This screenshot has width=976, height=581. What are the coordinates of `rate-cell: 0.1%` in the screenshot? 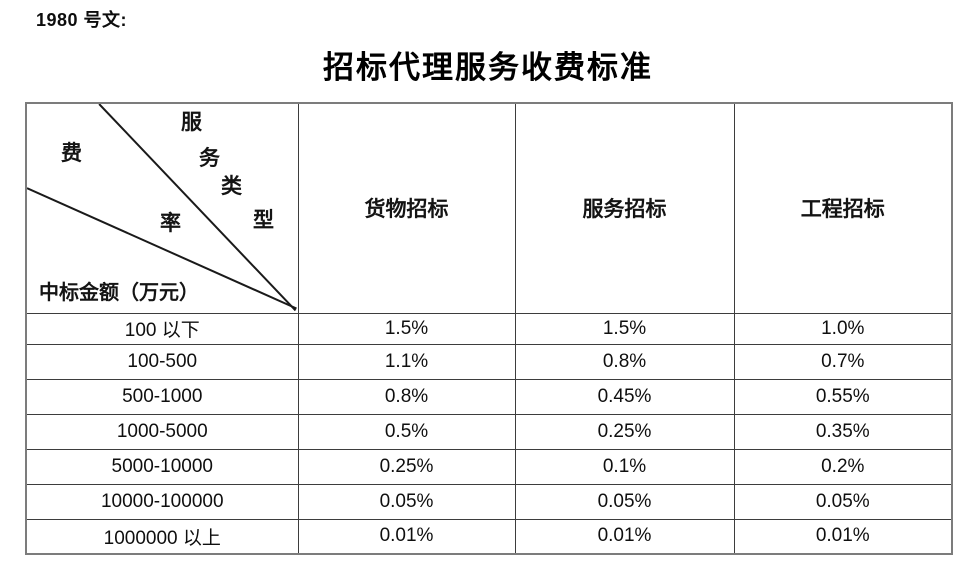 It's located at (624, 466).